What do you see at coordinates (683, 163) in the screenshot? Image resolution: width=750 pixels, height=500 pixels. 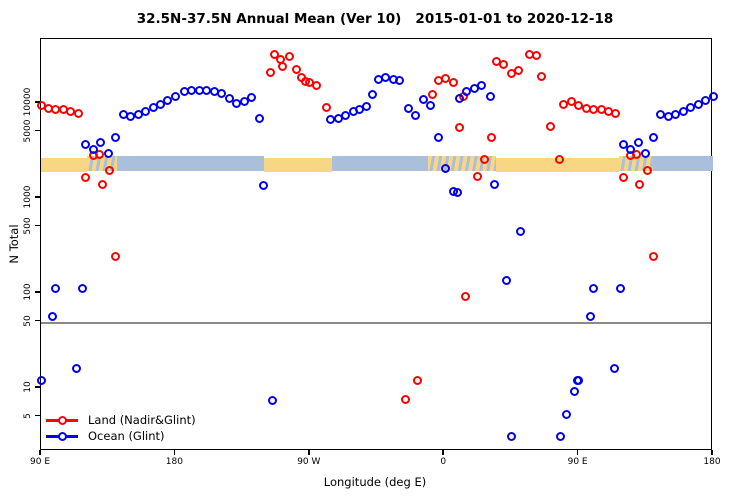 I see `surface-band-segment-ocean` at bounding box center [683, 163].